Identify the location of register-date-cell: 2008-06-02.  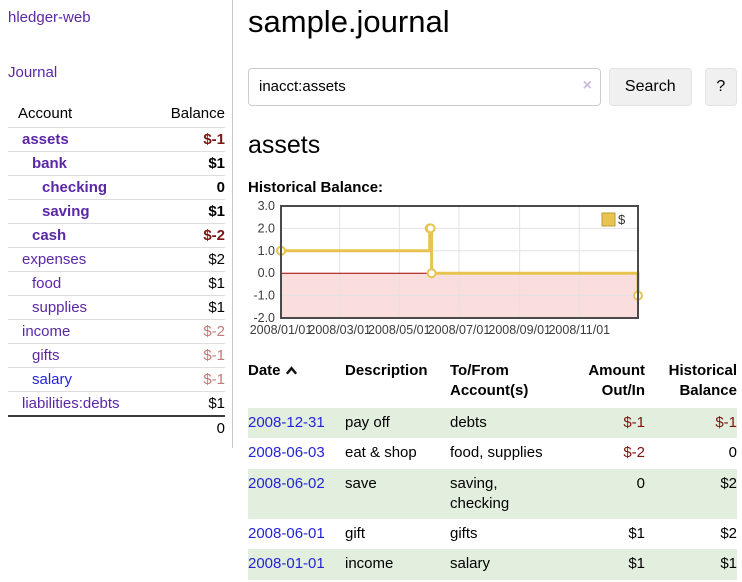
(296, 494).